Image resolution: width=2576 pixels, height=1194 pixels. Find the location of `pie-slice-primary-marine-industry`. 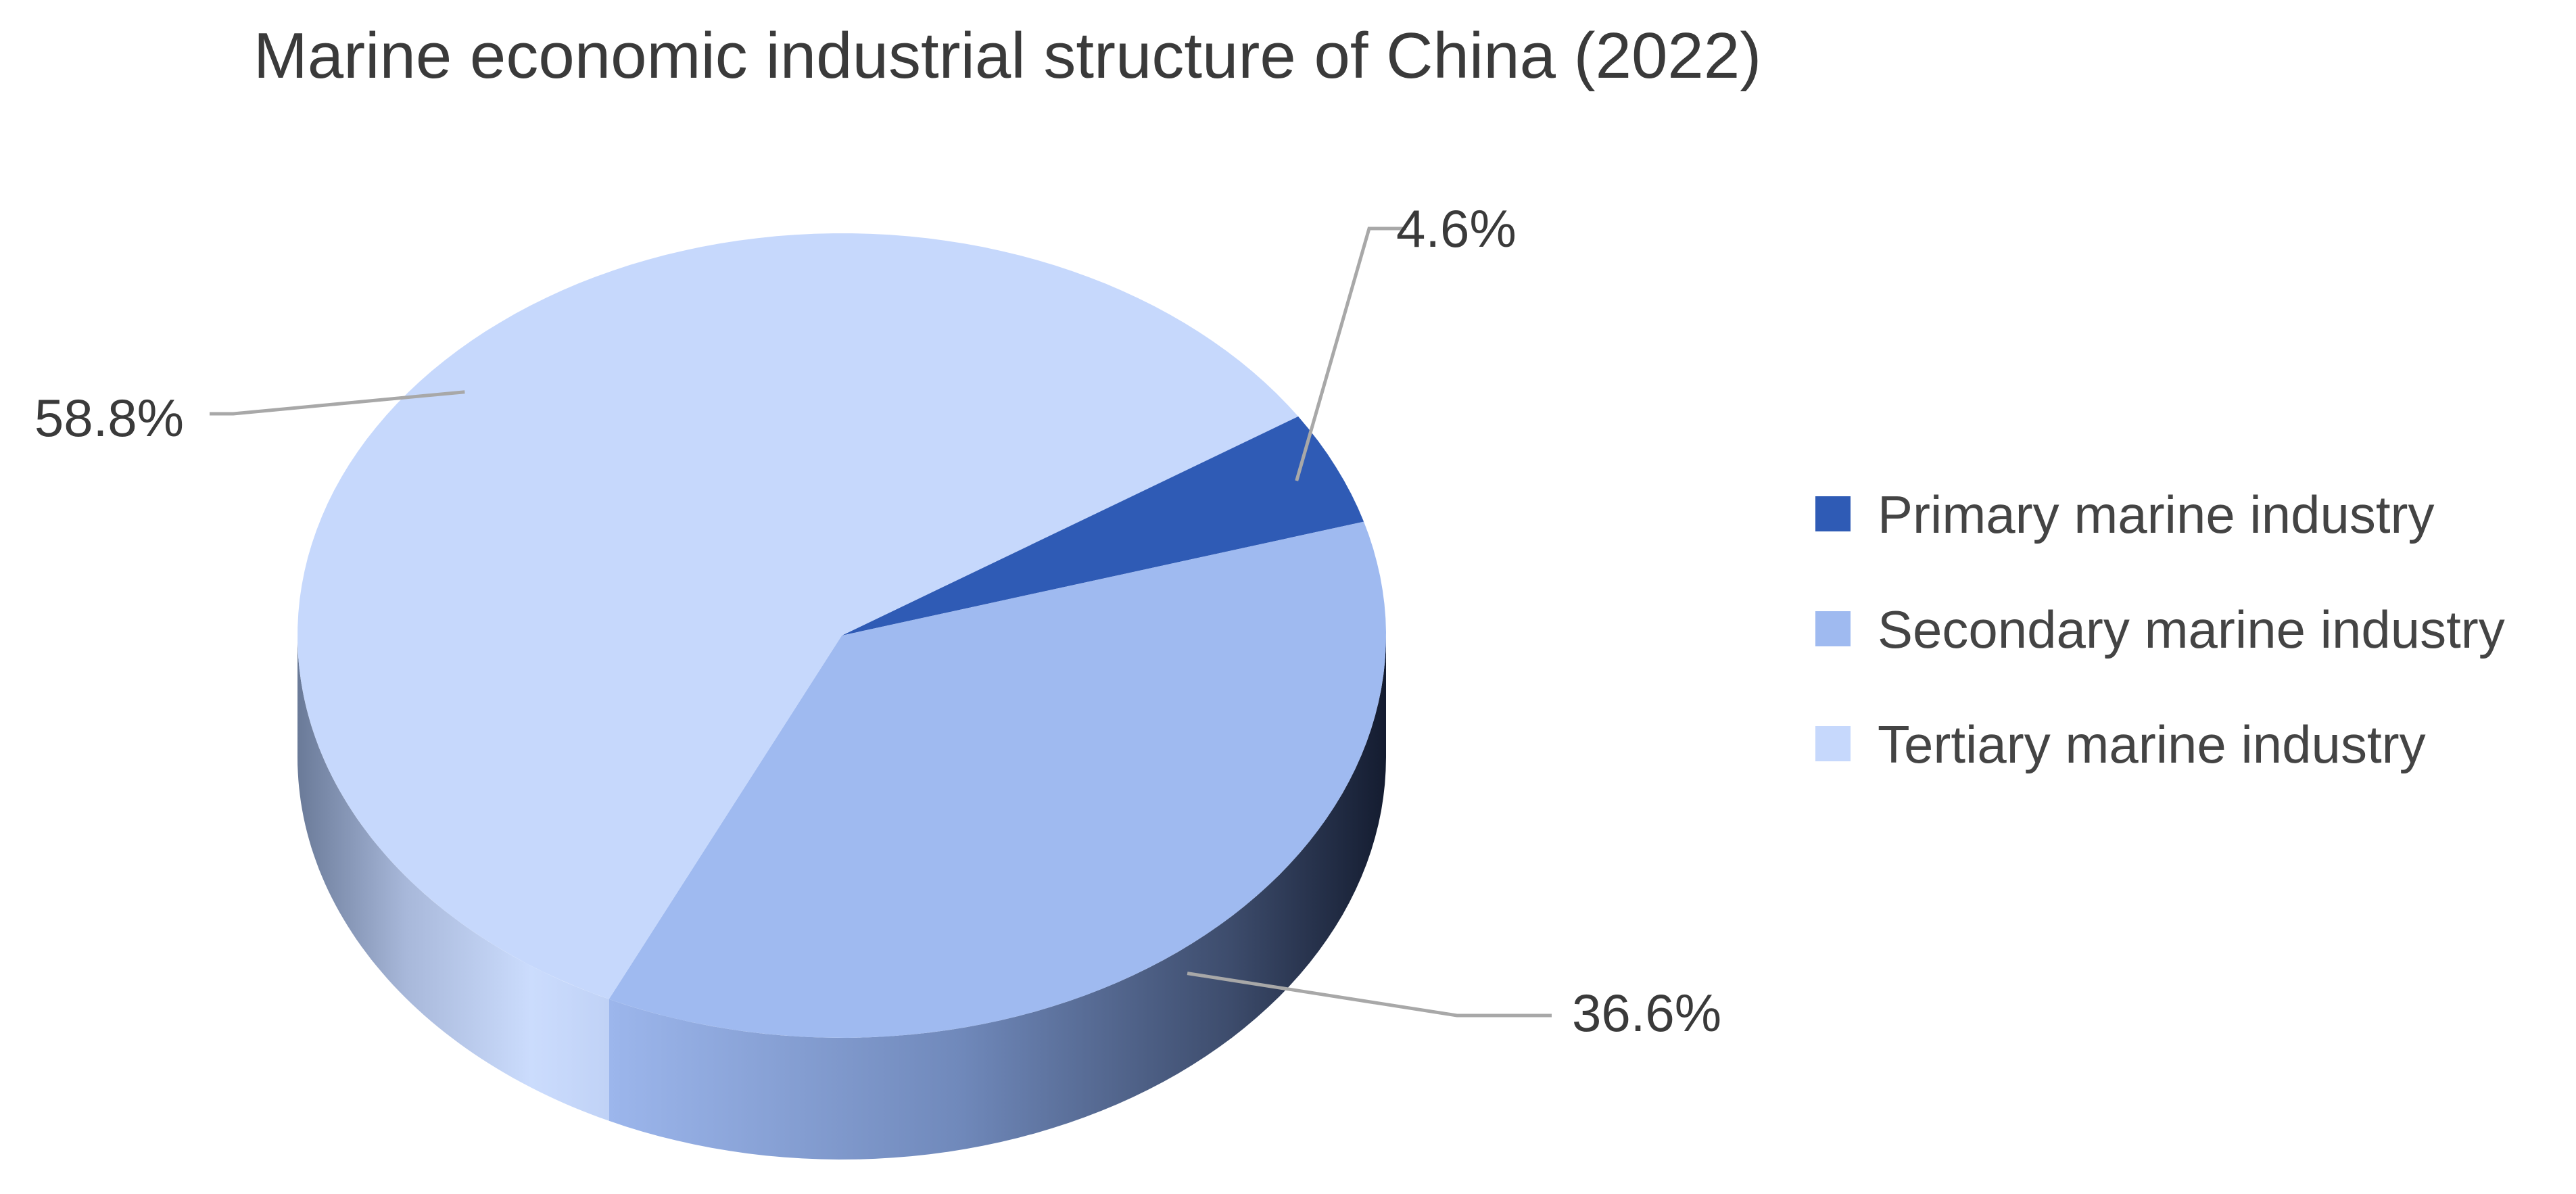

pie-slice-primary-marine-industry is located at coordinates (1103, 526).